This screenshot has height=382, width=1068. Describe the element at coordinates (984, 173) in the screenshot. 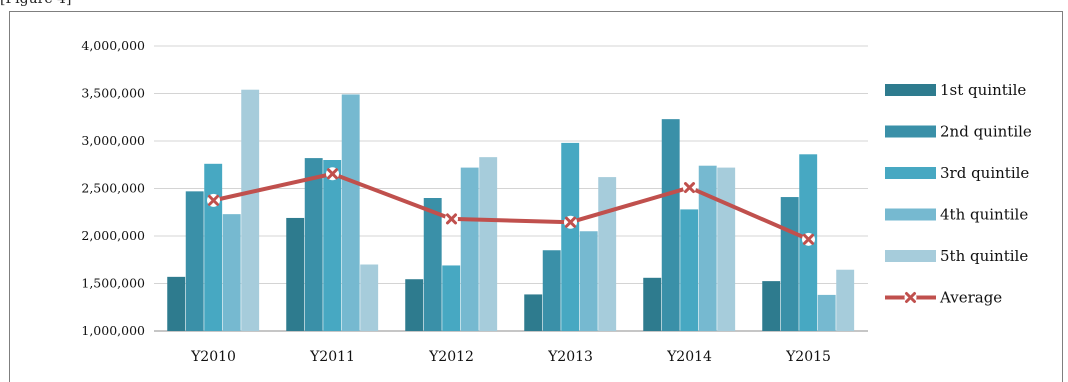

I see `legend-label: 3rd quintile` at that location.